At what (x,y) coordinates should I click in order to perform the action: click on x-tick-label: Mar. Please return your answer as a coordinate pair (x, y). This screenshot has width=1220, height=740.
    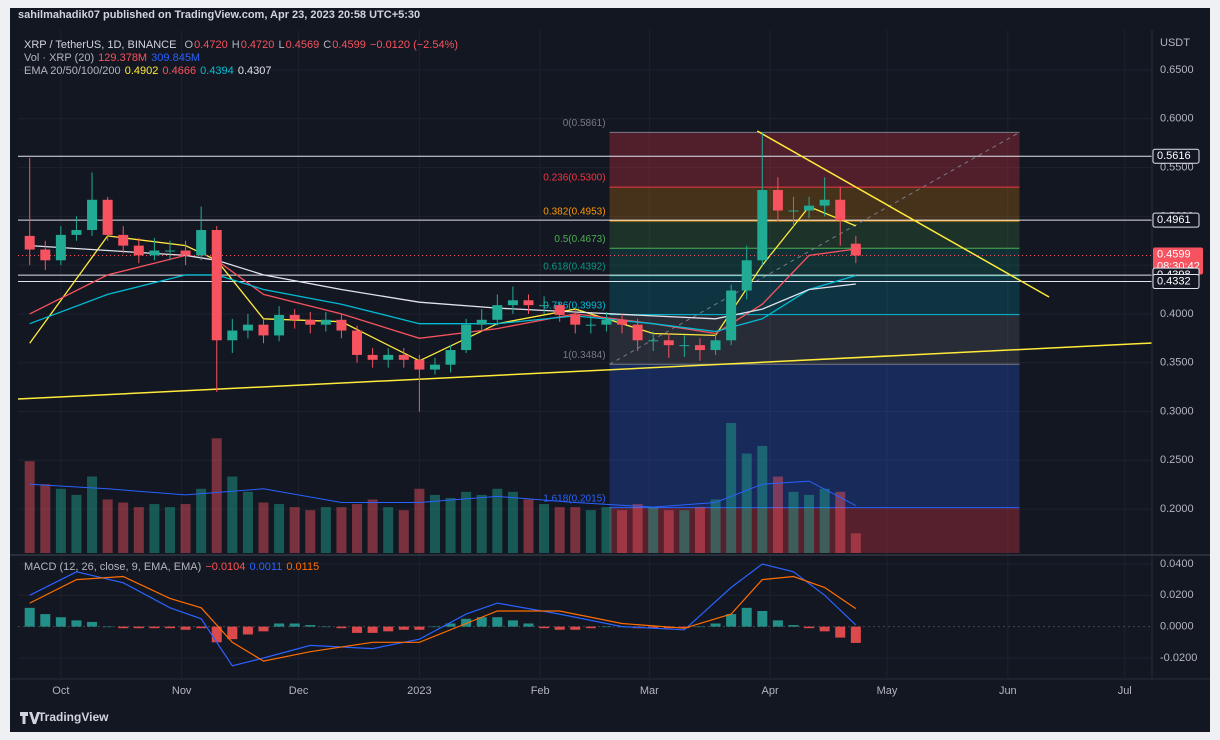
    Looking at the image, I should click on (649, 691).